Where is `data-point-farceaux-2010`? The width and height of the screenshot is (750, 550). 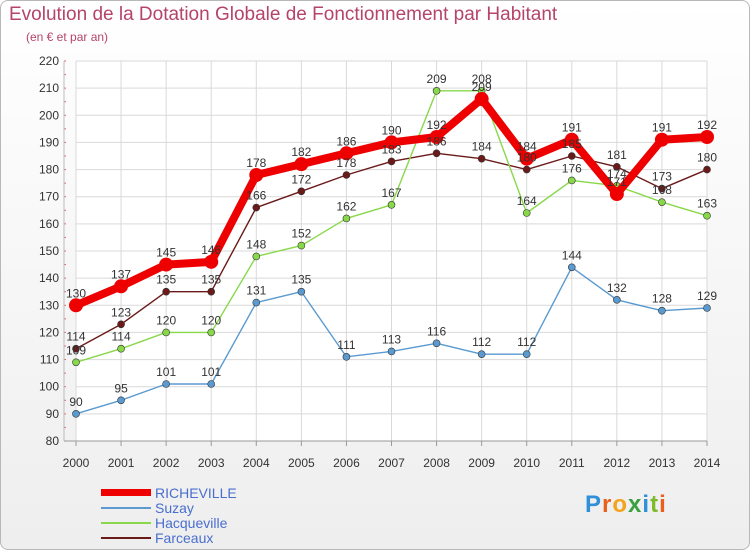 data-point-farceaux-2010 is located at coordinates (526, 169).